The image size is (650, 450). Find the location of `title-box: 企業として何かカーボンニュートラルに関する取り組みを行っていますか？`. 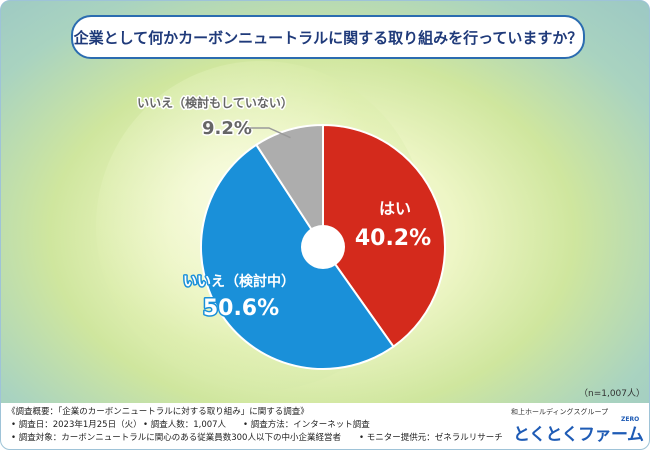

title-box: 企業として何かカーボンニュートラルに関する取り組みを行っていますか？ is located at coordinates (328, 37).